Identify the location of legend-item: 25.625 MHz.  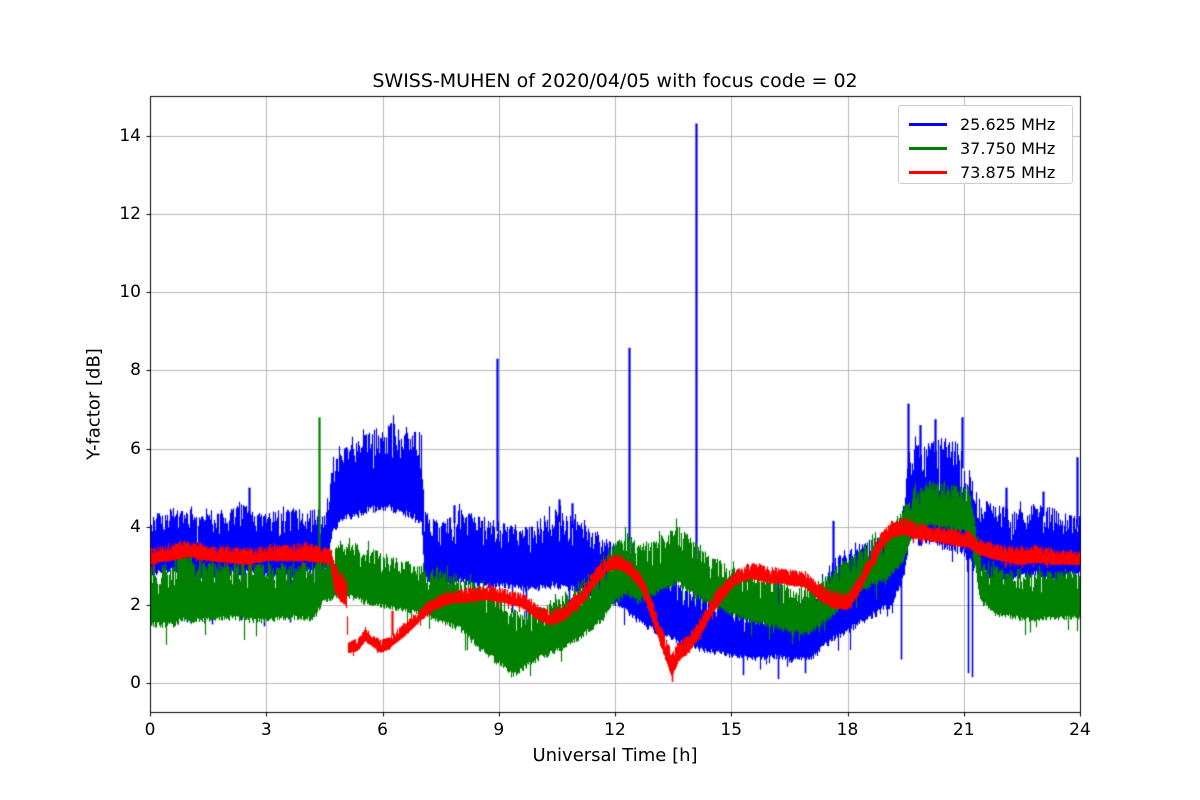
(986, 124).